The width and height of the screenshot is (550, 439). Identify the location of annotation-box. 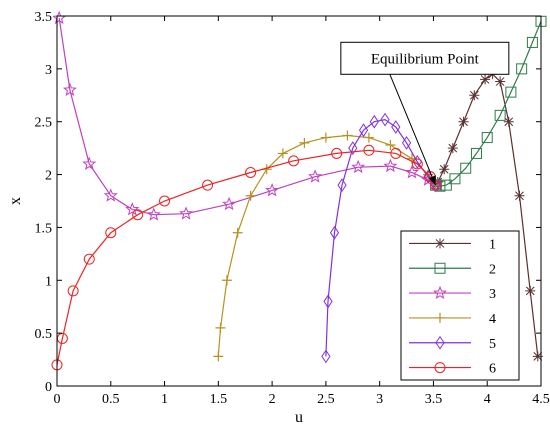
(425, 58).